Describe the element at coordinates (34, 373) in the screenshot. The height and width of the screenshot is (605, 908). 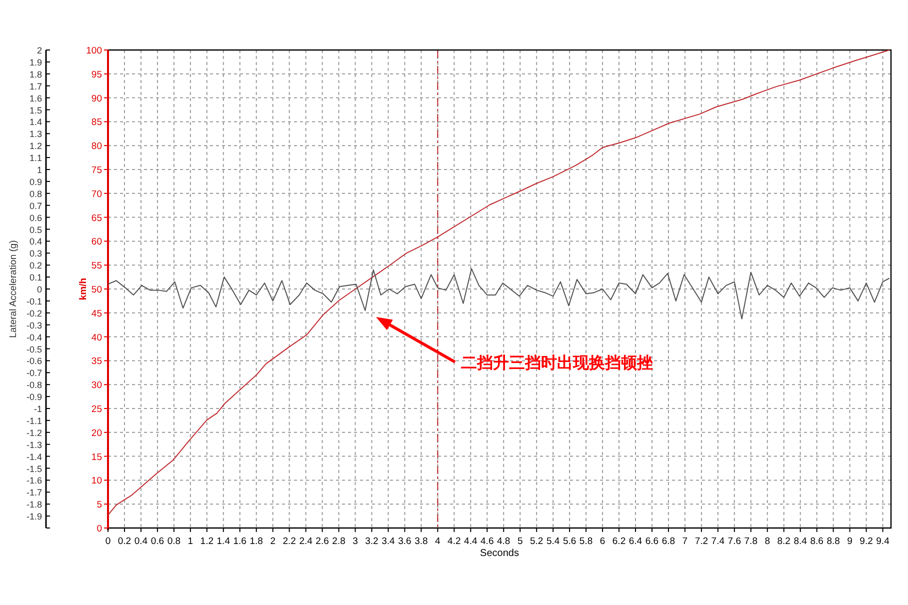
I see `y2-tick-label: -0.7` at that location.